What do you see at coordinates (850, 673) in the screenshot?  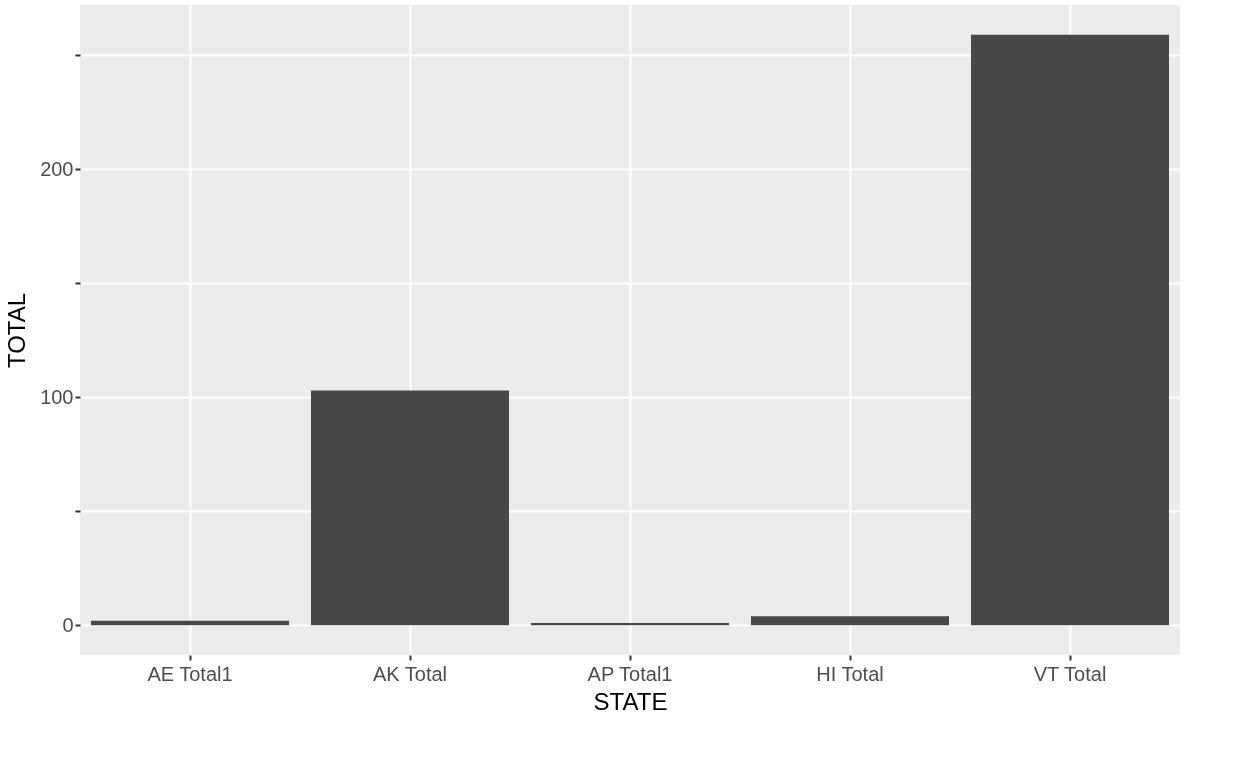 I see `x-tick-label: HI Total` at bounding box center [850, 673].